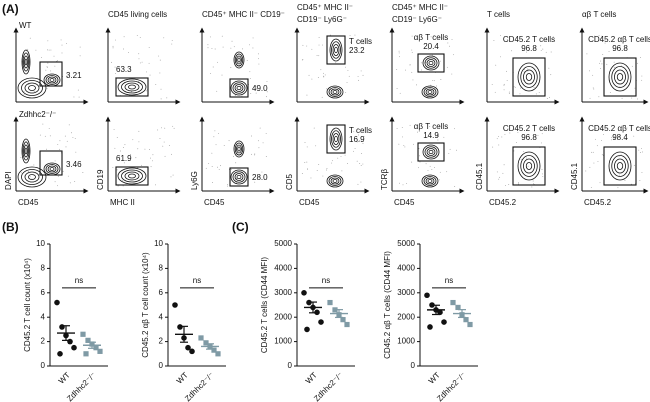 Image resolution: width=650 pixels, height=402 pixels. I want to click on column-header: CD45 living cells, so click(137, 14).